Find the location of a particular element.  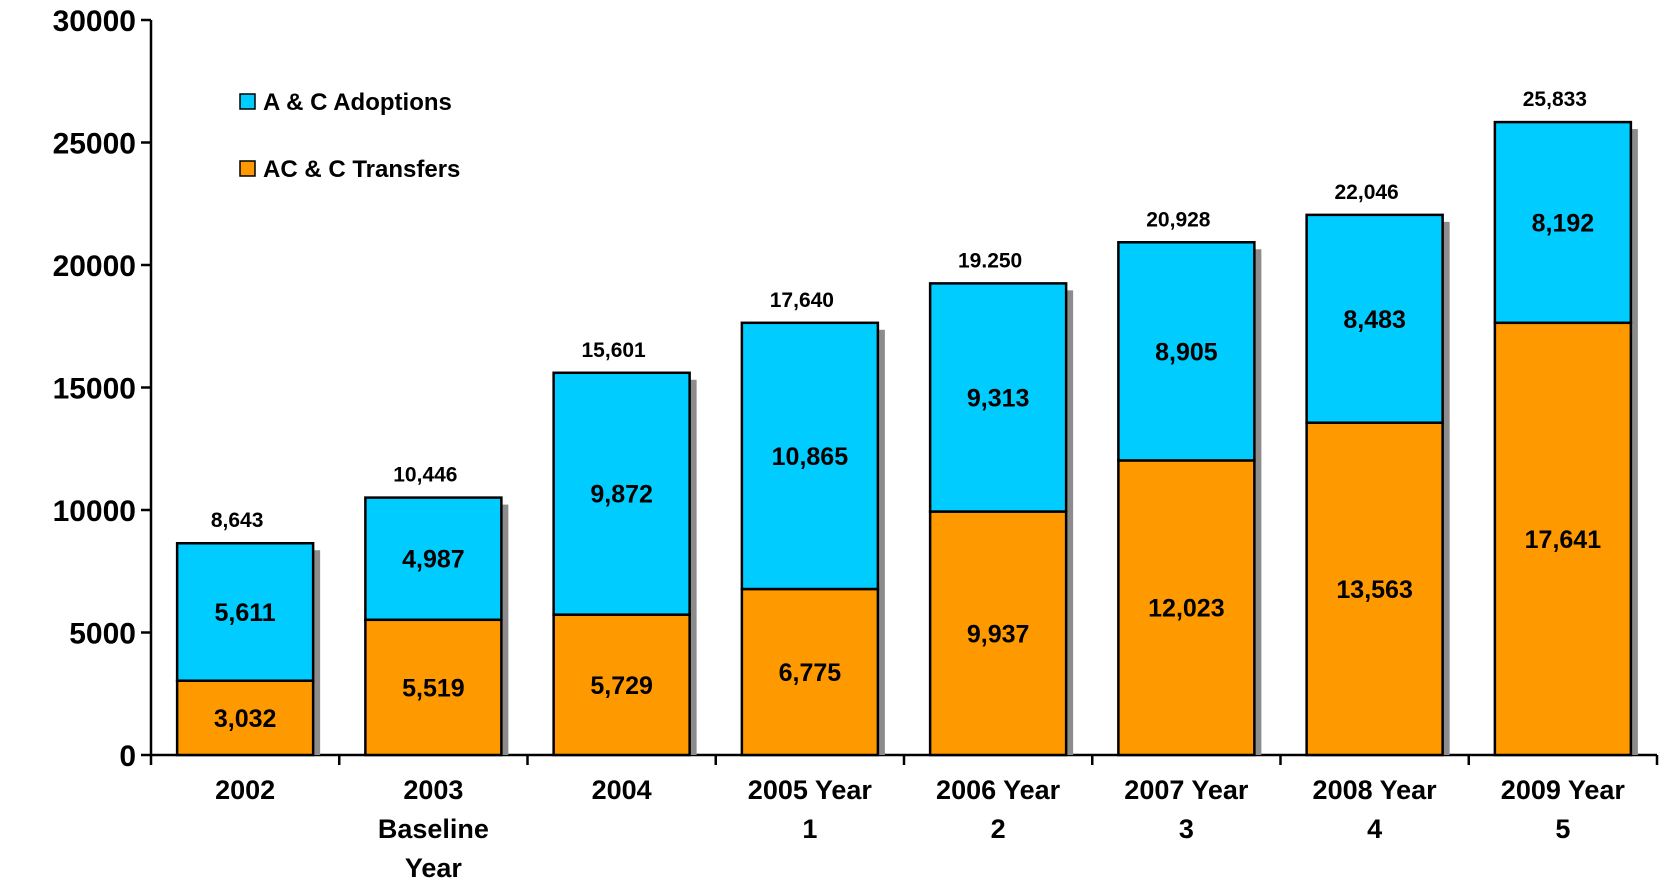

x-tick-label-line: 2002 is located at coordinates (245, 790).